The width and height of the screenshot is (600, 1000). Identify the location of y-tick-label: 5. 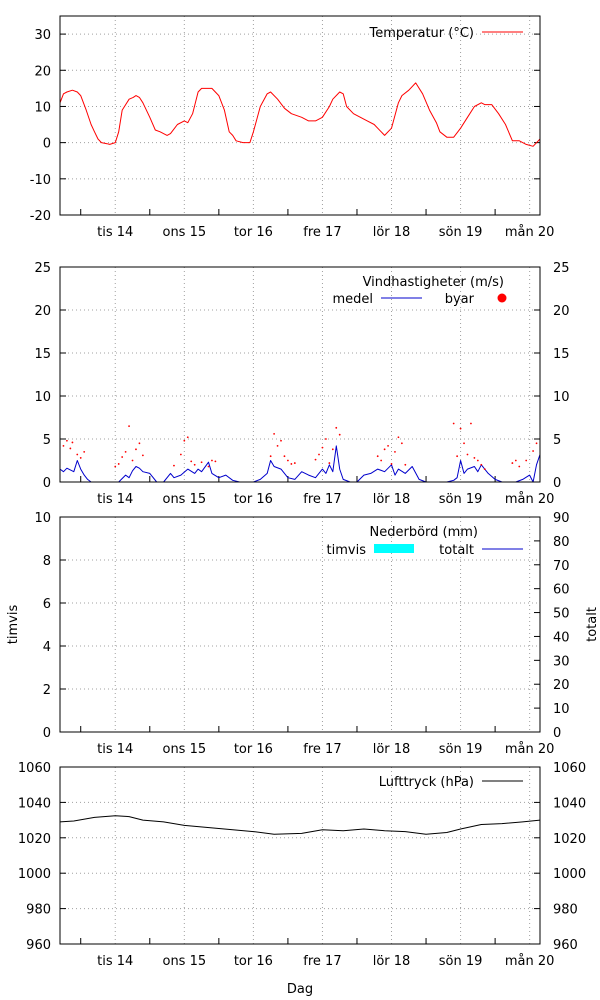
(47, 440).